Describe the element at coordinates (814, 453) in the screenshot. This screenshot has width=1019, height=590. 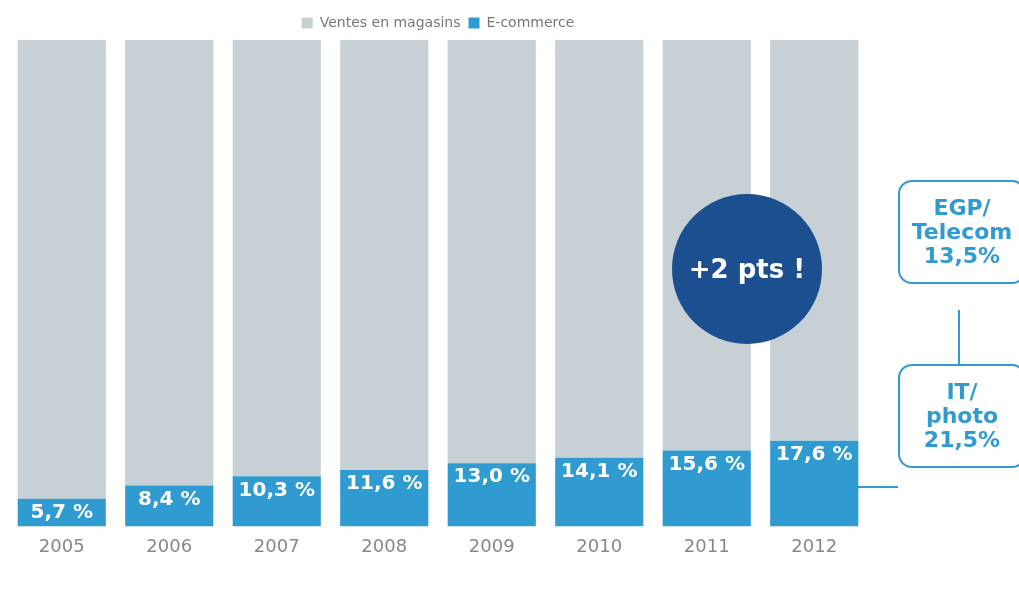
I see `data-label: 17,6 %` at that location.